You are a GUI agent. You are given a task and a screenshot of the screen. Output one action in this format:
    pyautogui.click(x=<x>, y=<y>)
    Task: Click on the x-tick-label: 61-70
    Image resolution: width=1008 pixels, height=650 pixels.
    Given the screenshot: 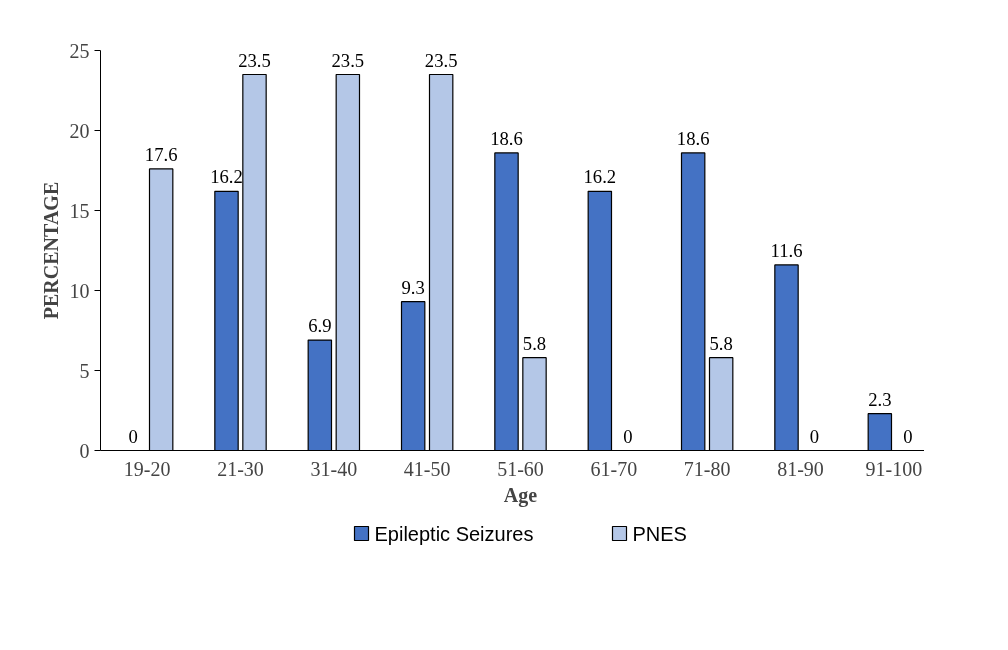 What is the action you would take?
    pyautogui.click(x=614, y=468)
    